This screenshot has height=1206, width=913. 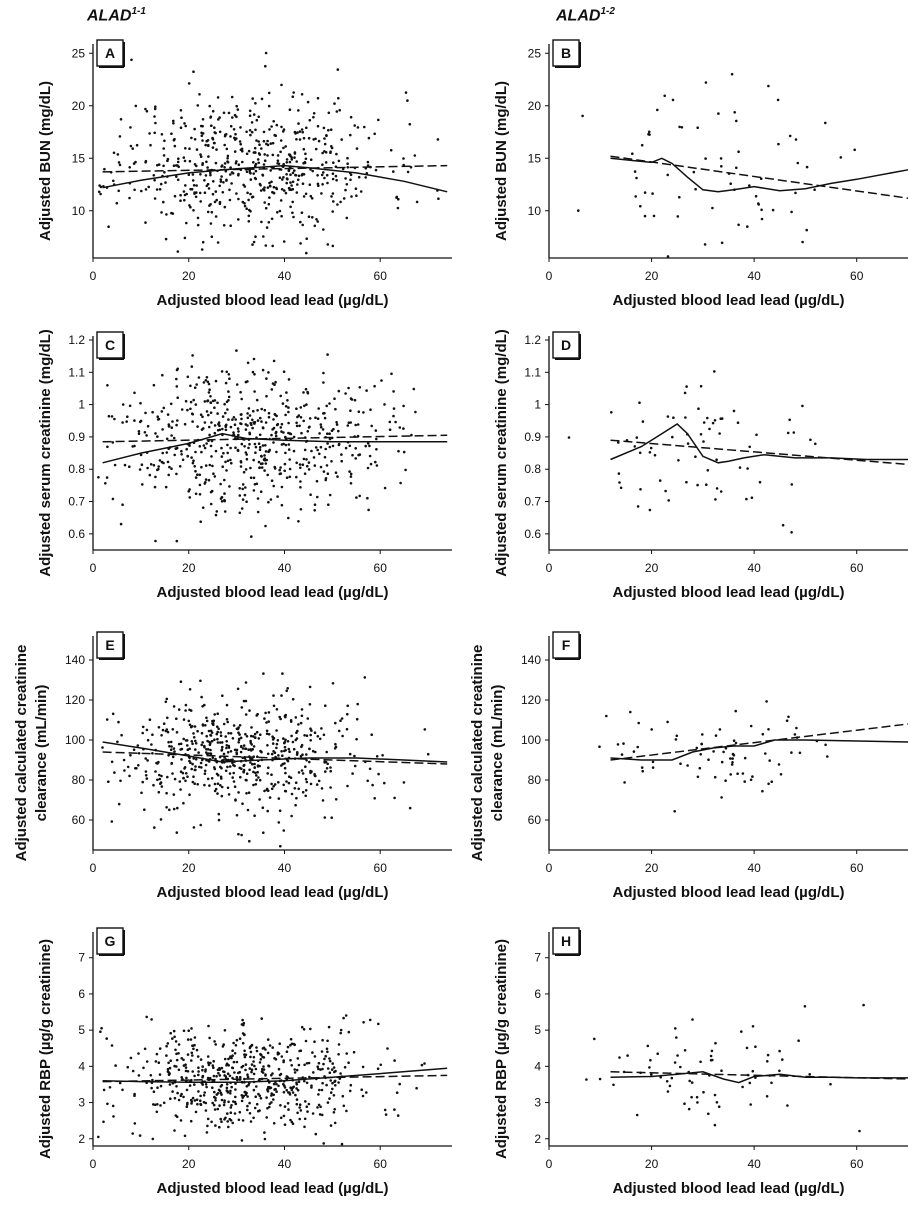 What do you see at coordinates (79, 106) in the screenshot?
I see `y-tick-label: 20` at bounding box center [79, 106].